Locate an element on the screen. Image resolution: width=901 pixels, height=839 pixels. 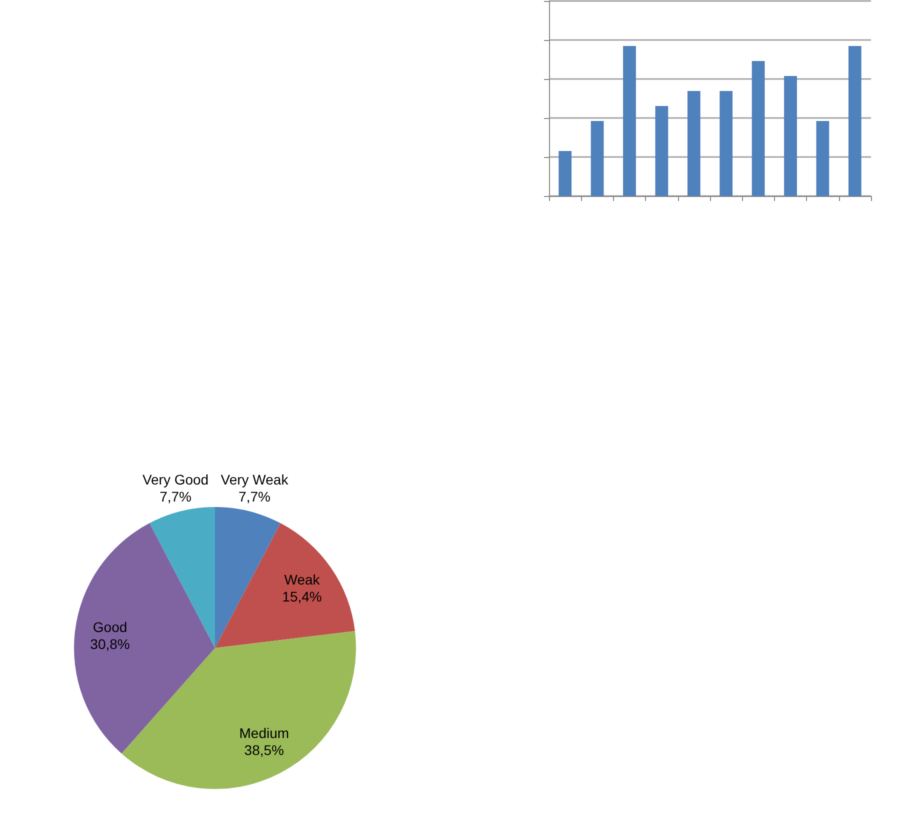
data-label: 38,5% is located at coordinates (264, 750).